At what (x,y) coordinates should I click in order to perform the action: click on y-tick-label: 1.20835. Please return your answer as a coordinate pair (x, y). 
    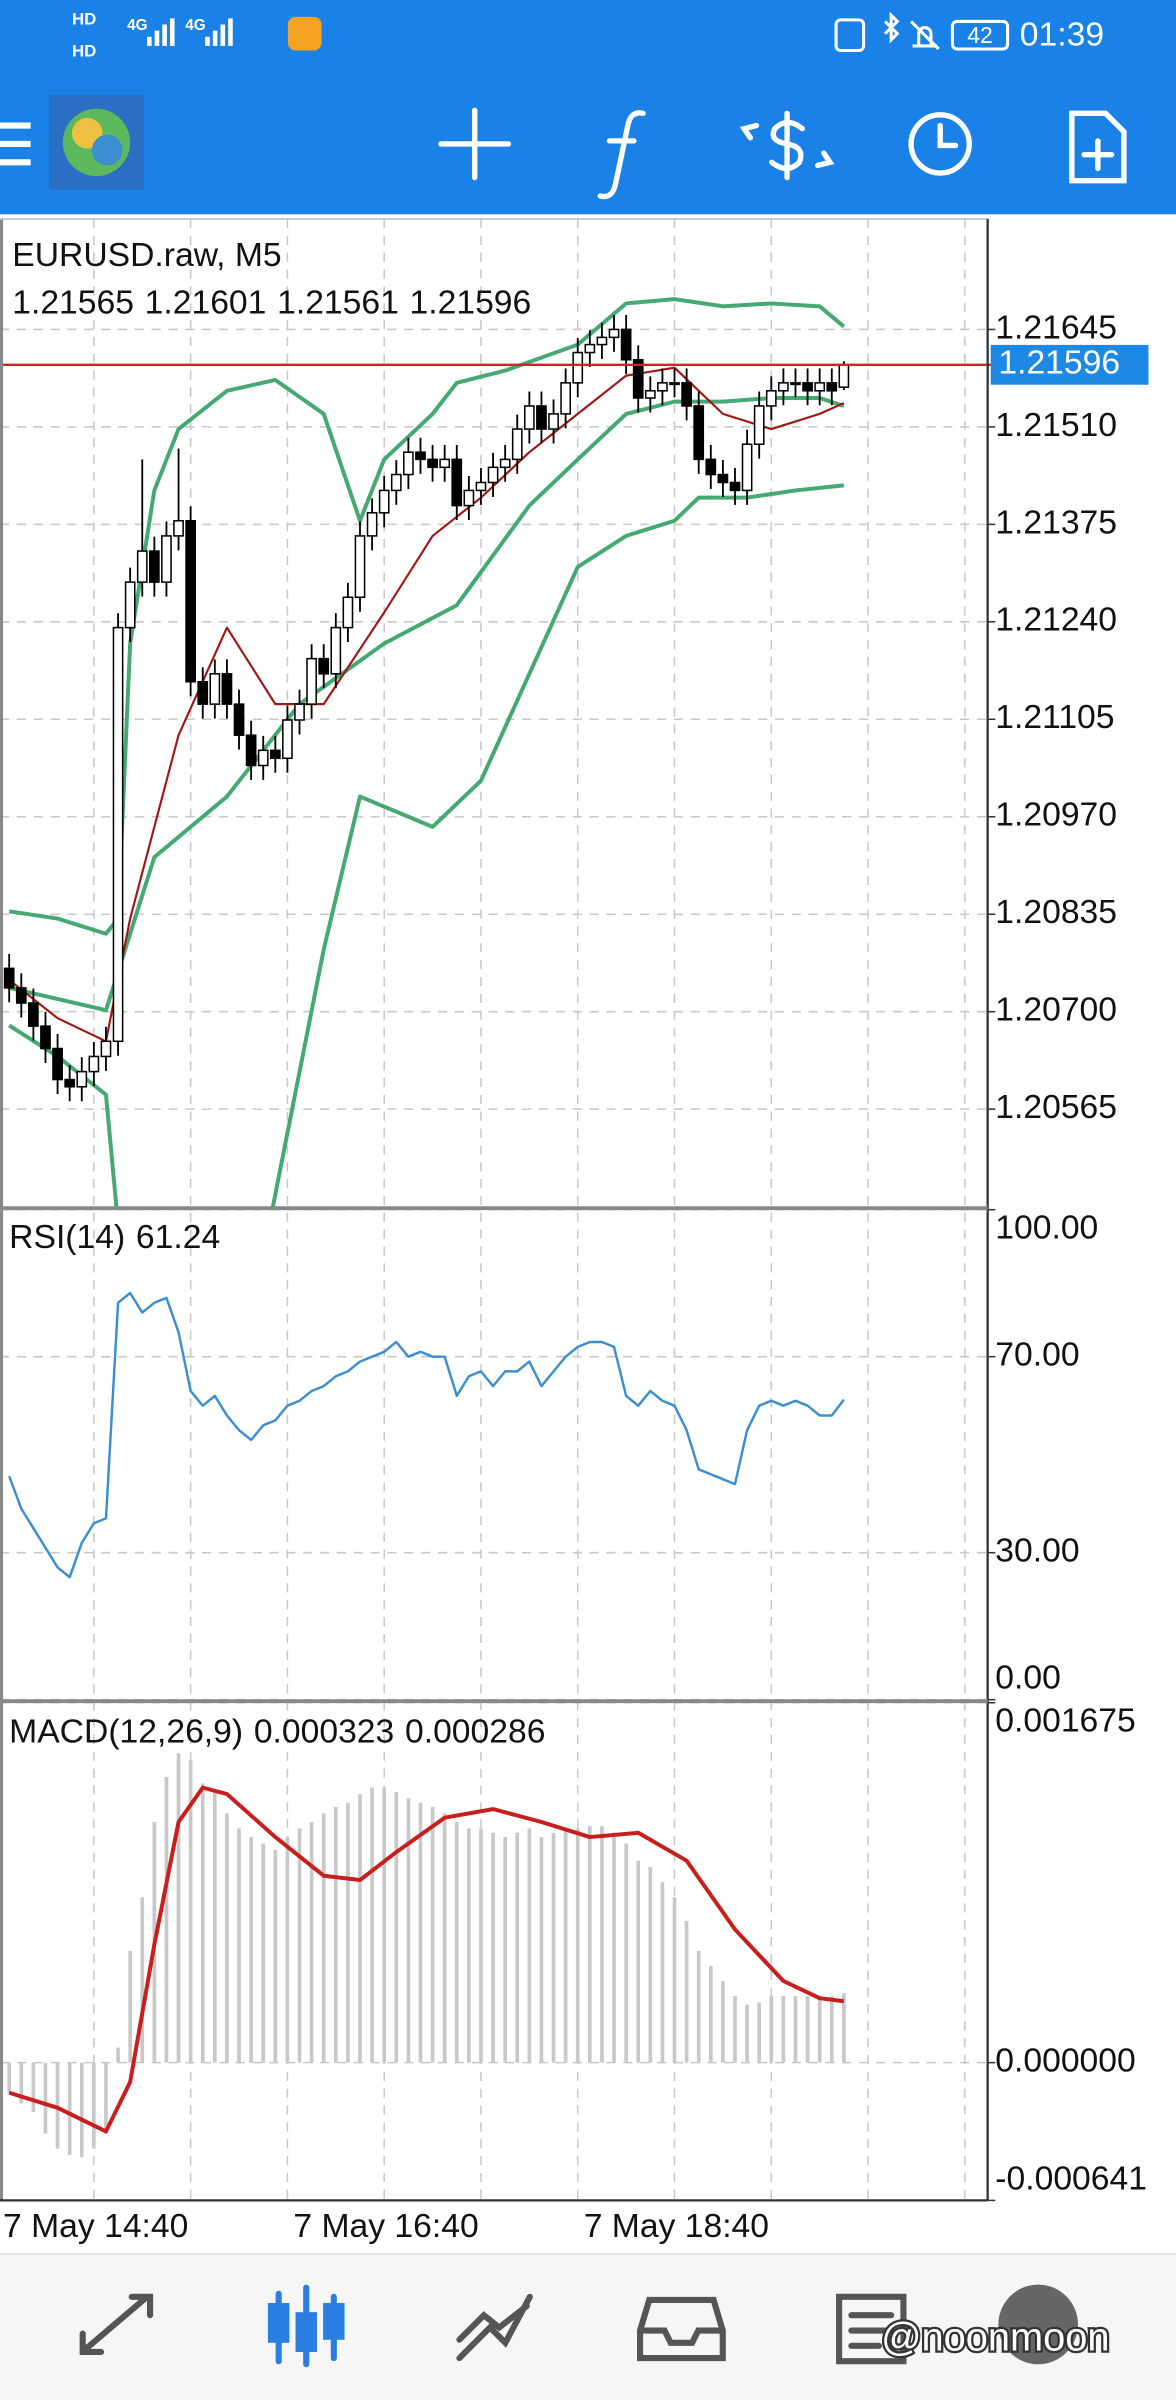
    Looking at the image, I should click on (1056, 912).